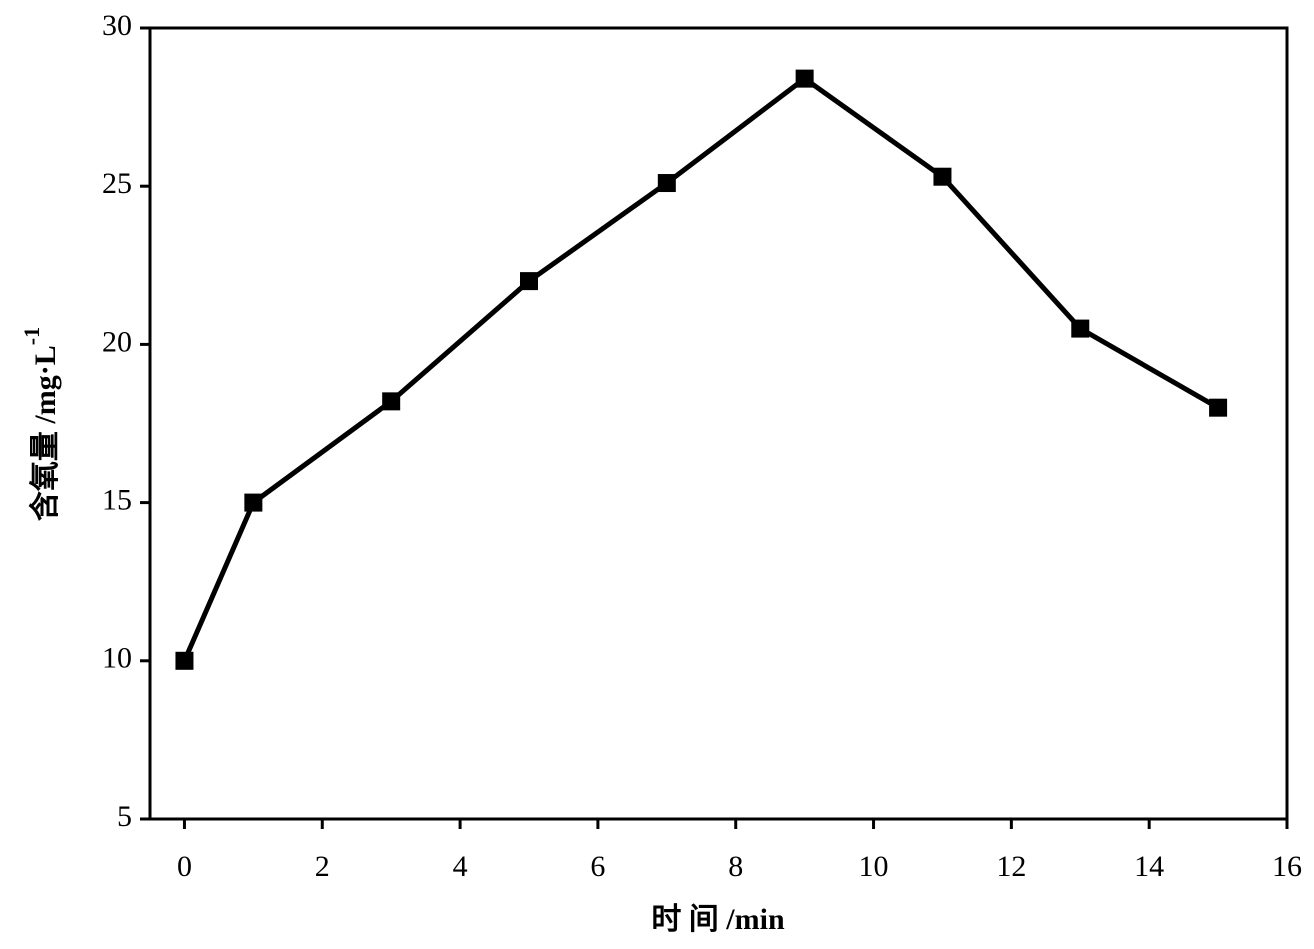 Image resolution: width=1314 pixels, height=949 pixels. What do you see at coordinates (117, 183) in the screenshot?
I see `y-tick-label: 25` at bounding box center [117, 183].